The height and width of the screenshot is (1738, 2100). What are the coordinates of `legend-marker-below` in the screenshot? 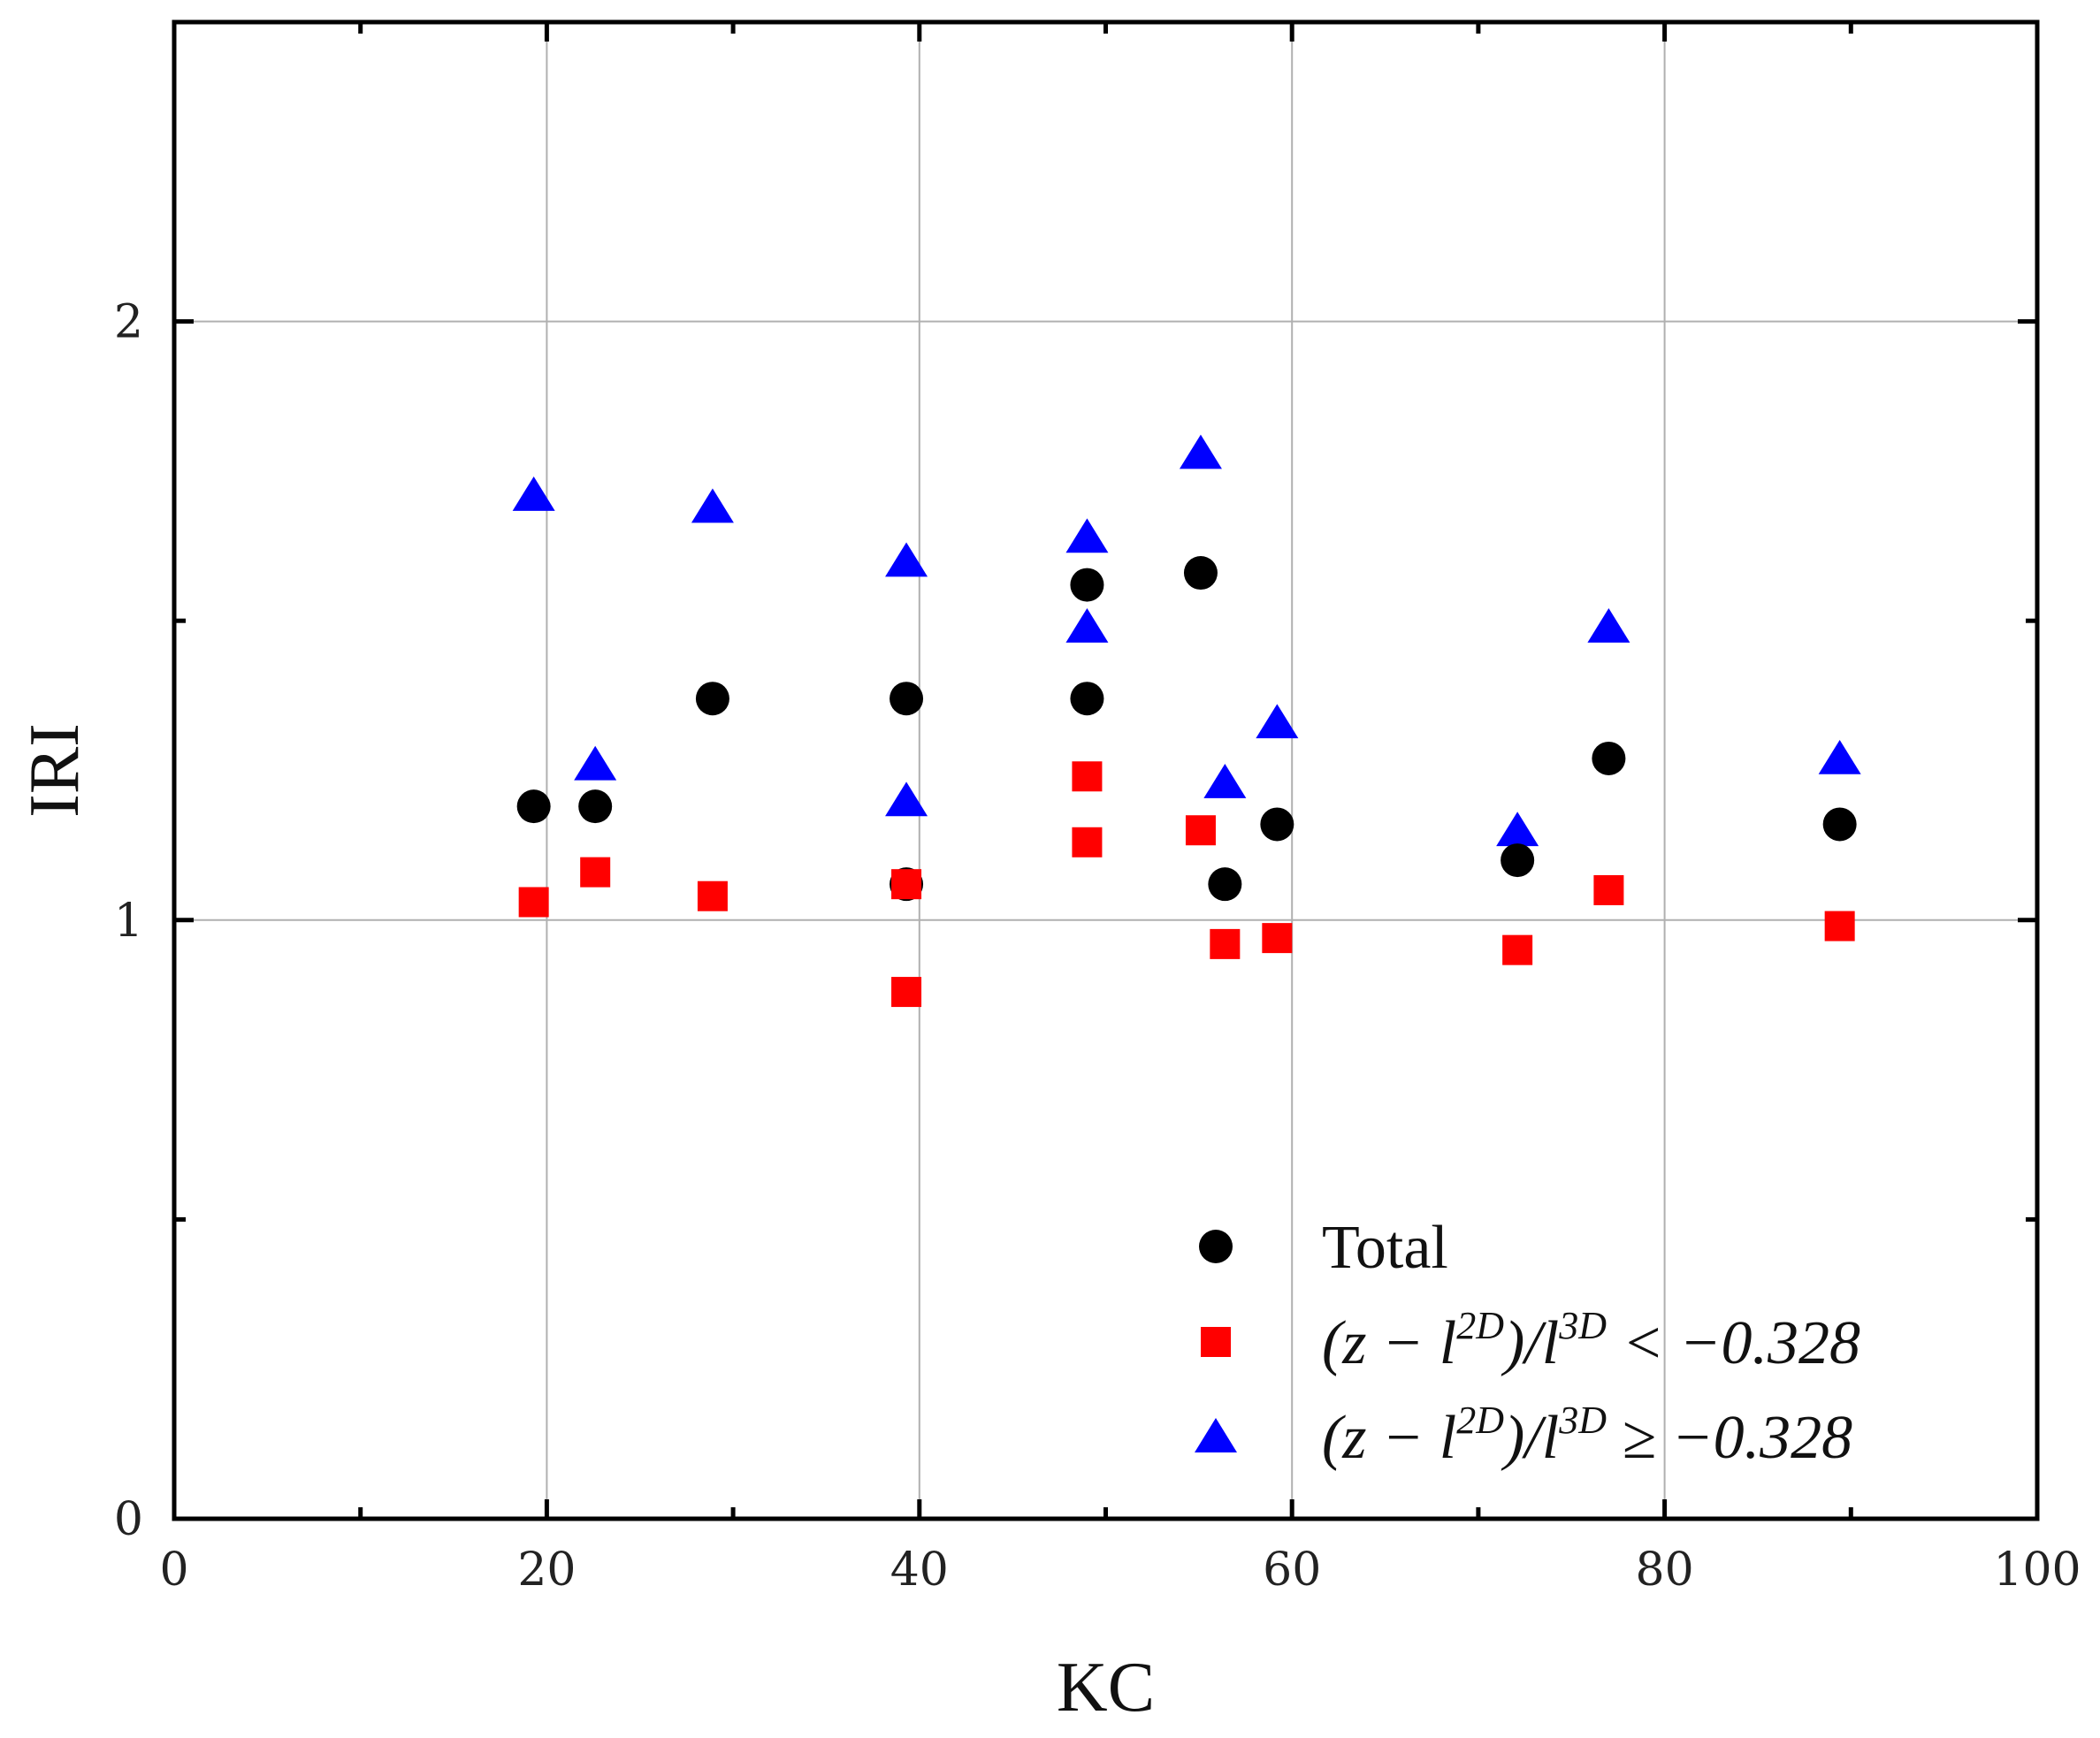 It's located at (1216, 1342).